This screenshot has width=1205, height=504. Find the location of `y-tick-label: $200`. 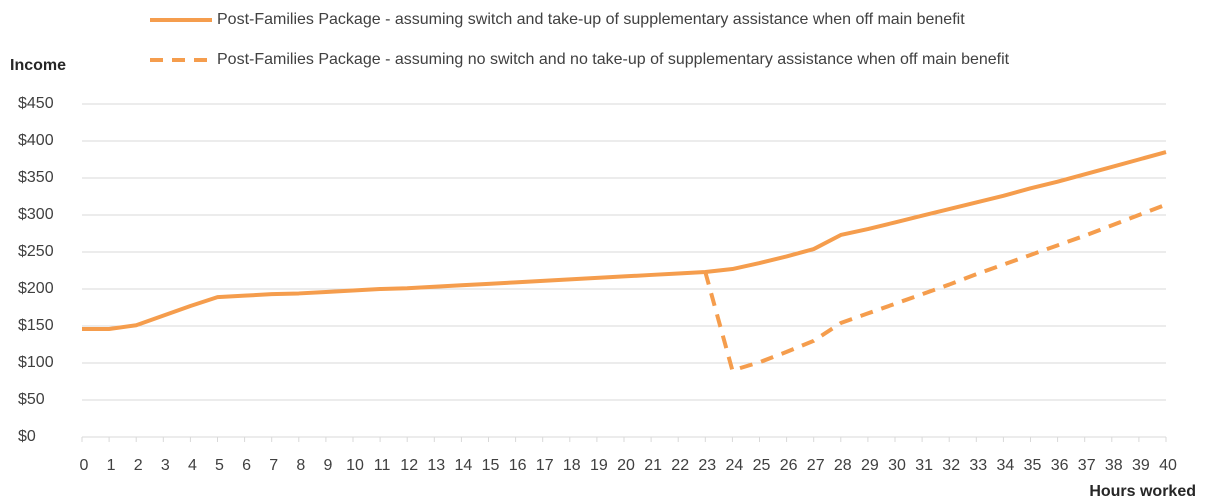

y-tick-label: $200 is located at coordinates (36, 288).